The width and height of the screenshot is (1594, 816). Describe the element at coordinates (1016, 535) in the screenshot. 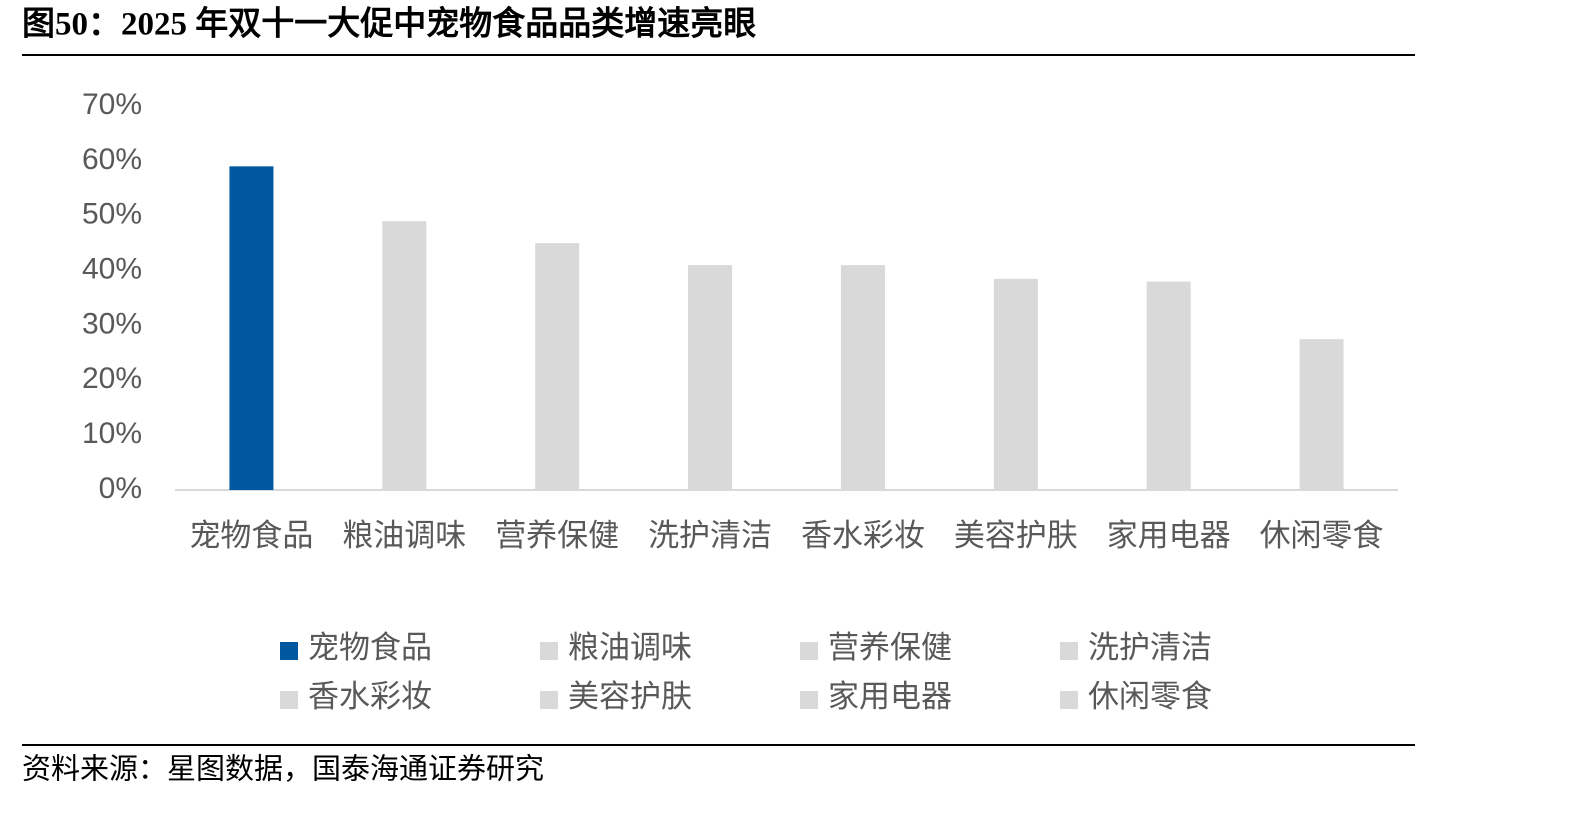

I see `x-tick-label: 美容护肤` at that location.